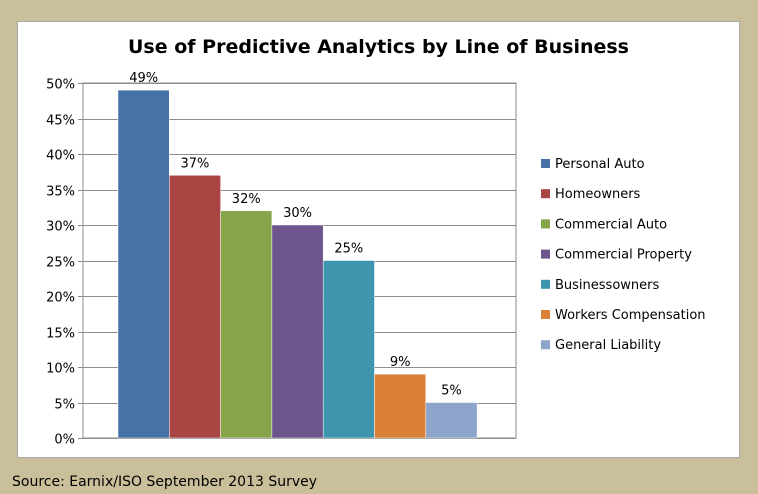 This screenshot has width=758, height=494. What do you see at coordinates (451, 420) in the screenshot?
I see `bar-general-liability` at bounding box center [451, 420].